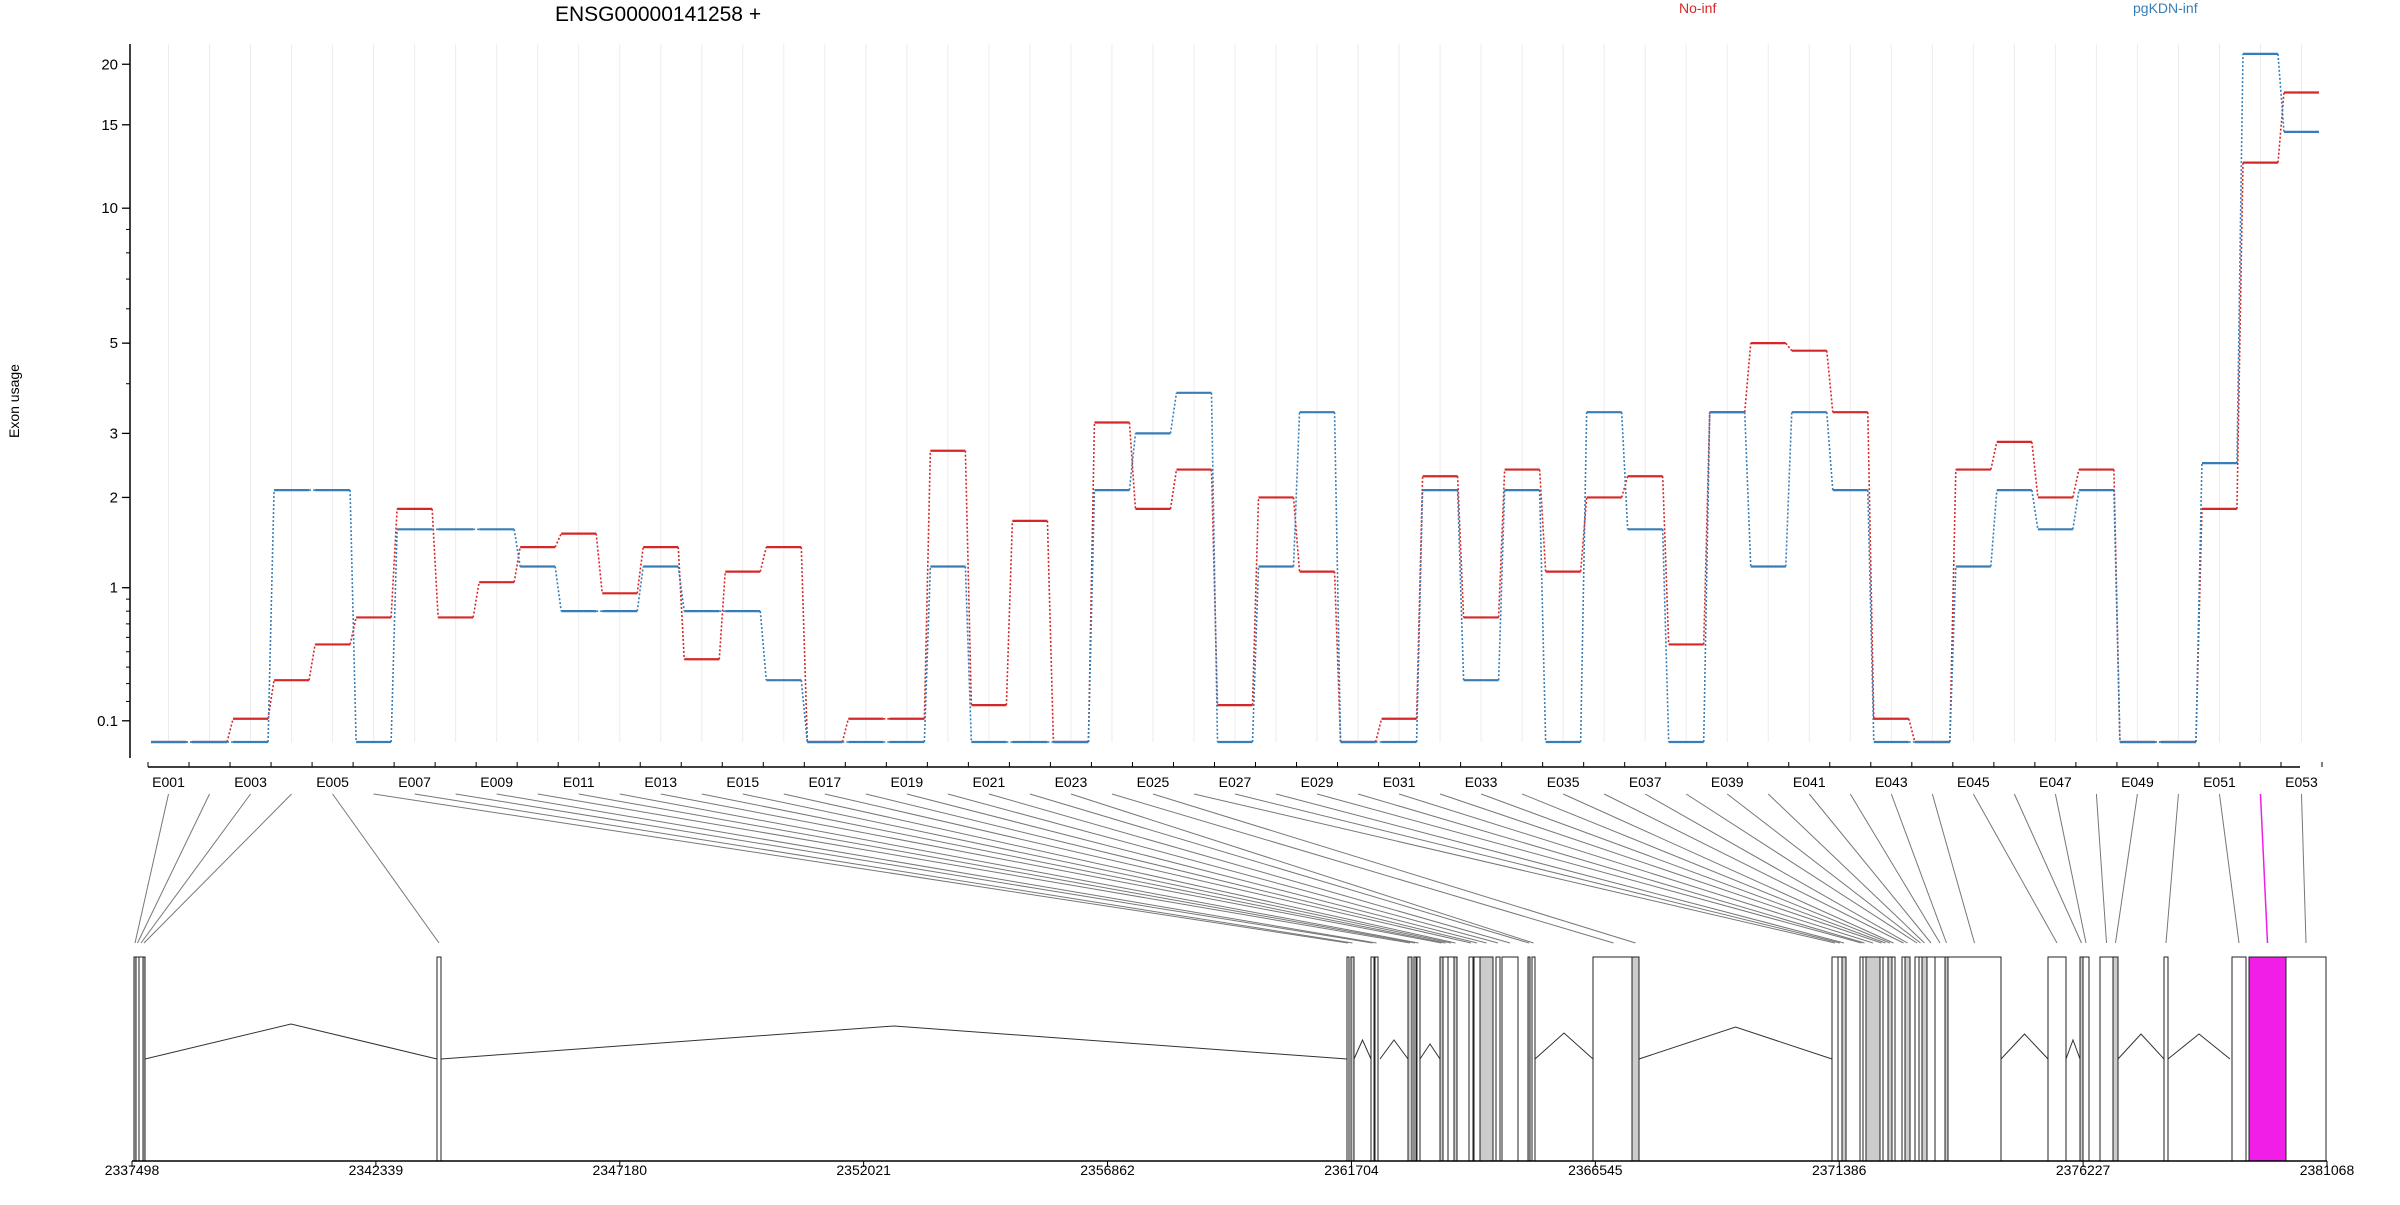 The width and height of the screenshot is (2400, 1205). Describe the element at coordinates (168, 782) in the screenshot. I see `x-tick-label: E001` at that location.